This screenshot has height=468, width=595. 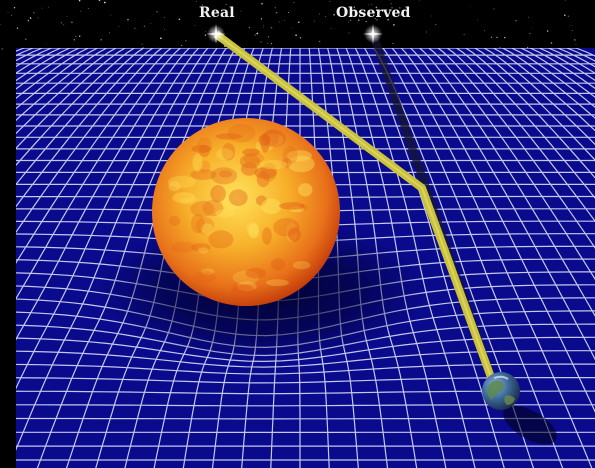 What do you see at coordinates (246, 212) in the screenshot?
I see `sun-icon` at bounding box center [246, 212].